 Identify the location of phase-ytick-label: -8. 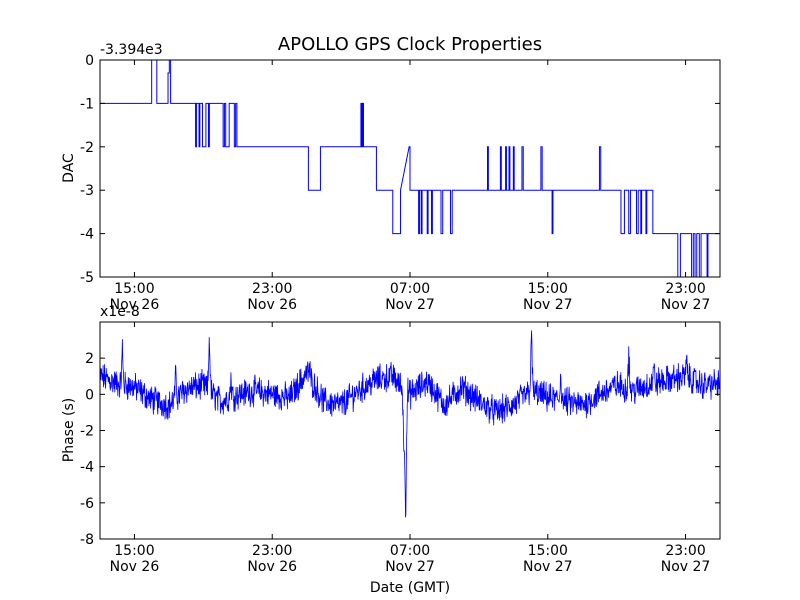
(87, 540).